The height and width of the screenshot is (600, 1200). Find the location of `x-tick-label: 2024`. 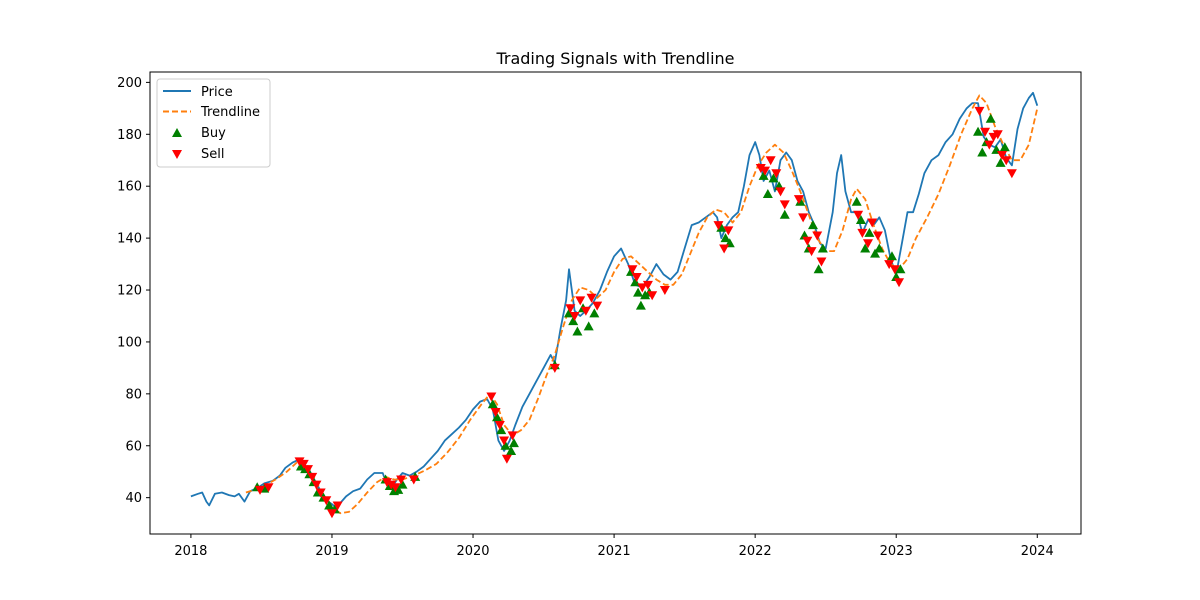

x-tick-label: 2024 is located at coordinates (1037, 551).